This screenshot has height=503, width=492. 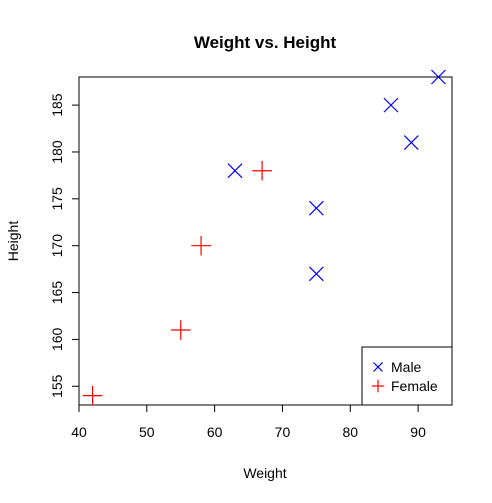 What do you see at coordinates (57, 293) in the screenshot?
I see `y-tick-label: 165` at bounding box center [57, 293].